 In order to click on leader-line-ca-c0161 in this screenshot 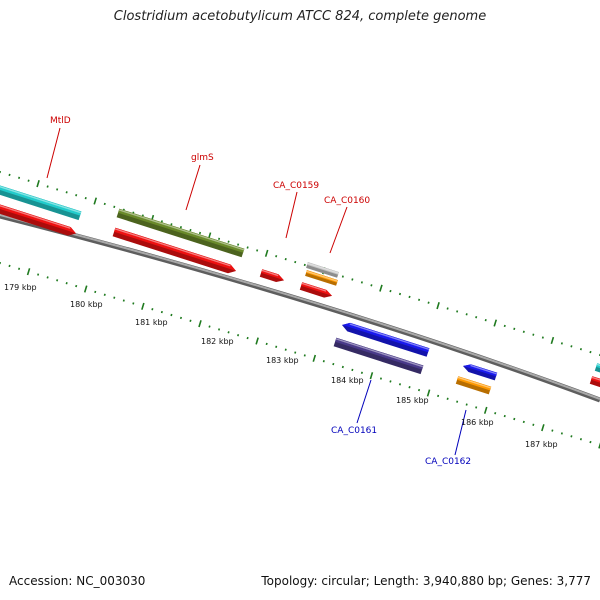, I will do `click(364, 401)`.